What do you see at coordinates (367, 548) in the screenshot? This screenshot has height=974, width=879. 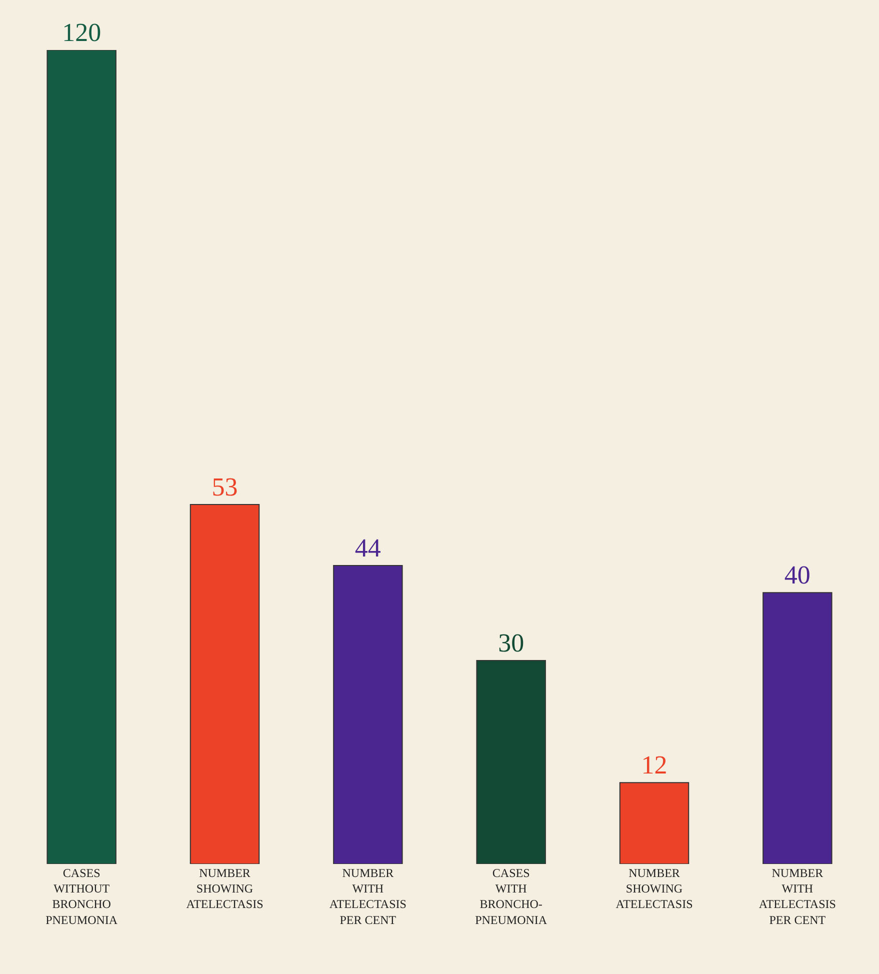 I see `data-label: 44` at bounding box center [367, 548].